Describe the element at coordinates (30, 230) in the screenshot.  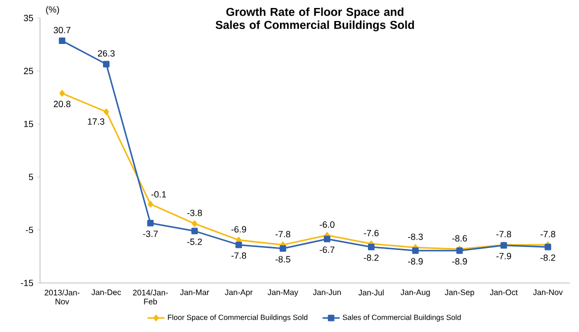
I see `y-tick-label: -5` at that location.